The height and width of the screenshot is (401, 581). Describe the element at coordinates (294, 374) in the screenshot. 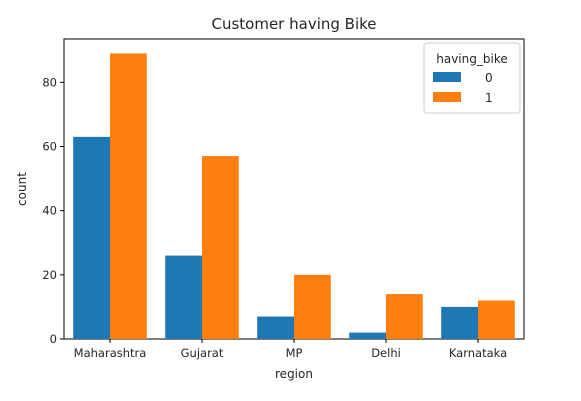

I see `x-axis-label: region` at that location.